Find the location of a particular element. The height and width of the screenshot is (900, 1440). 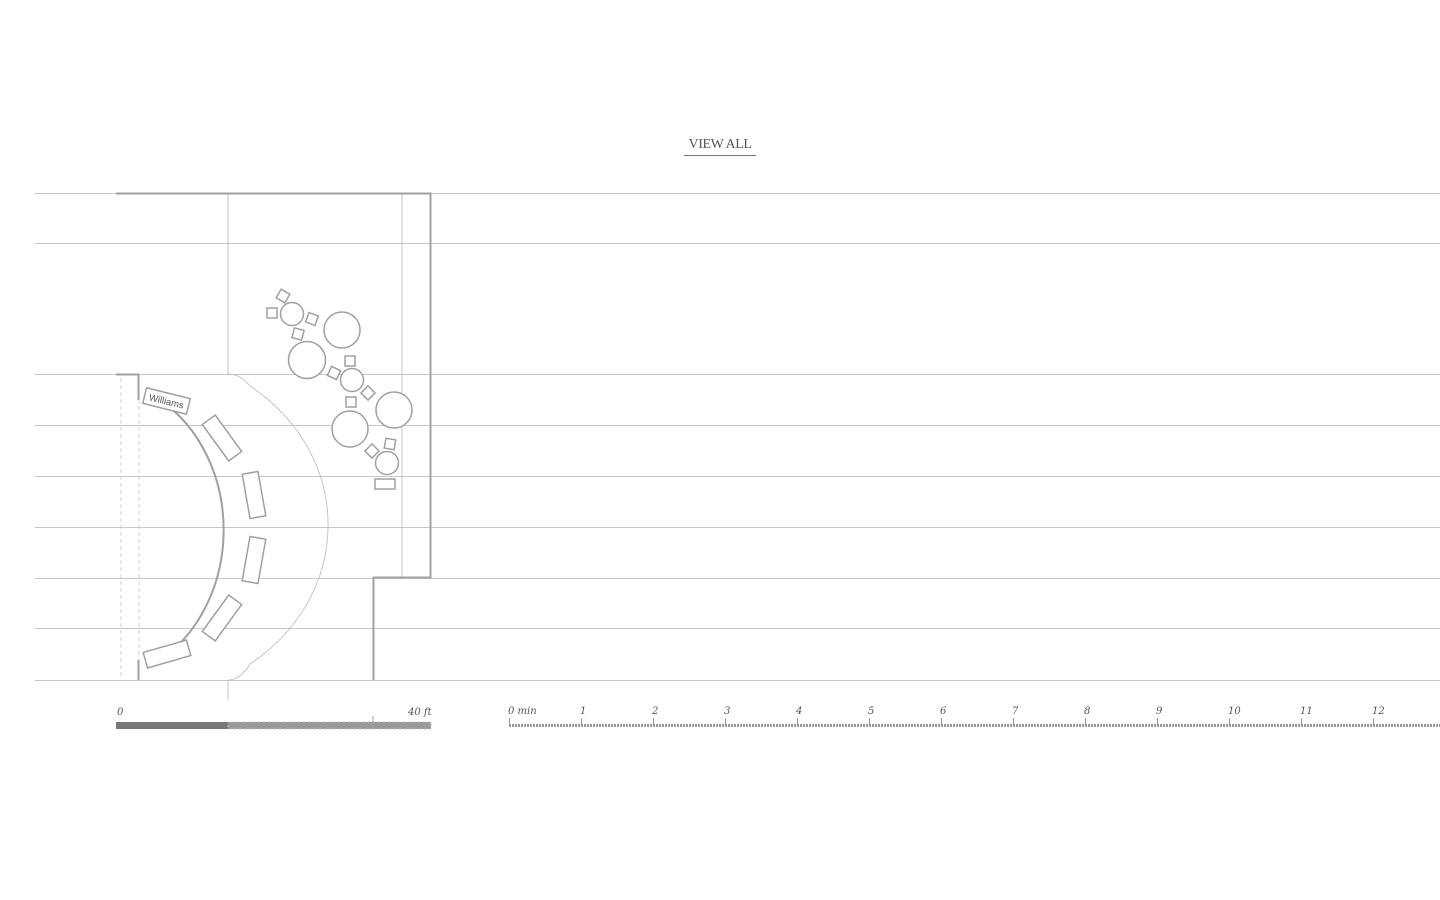

timeline-tick-label: 6 is located at coordinates (943, 711).